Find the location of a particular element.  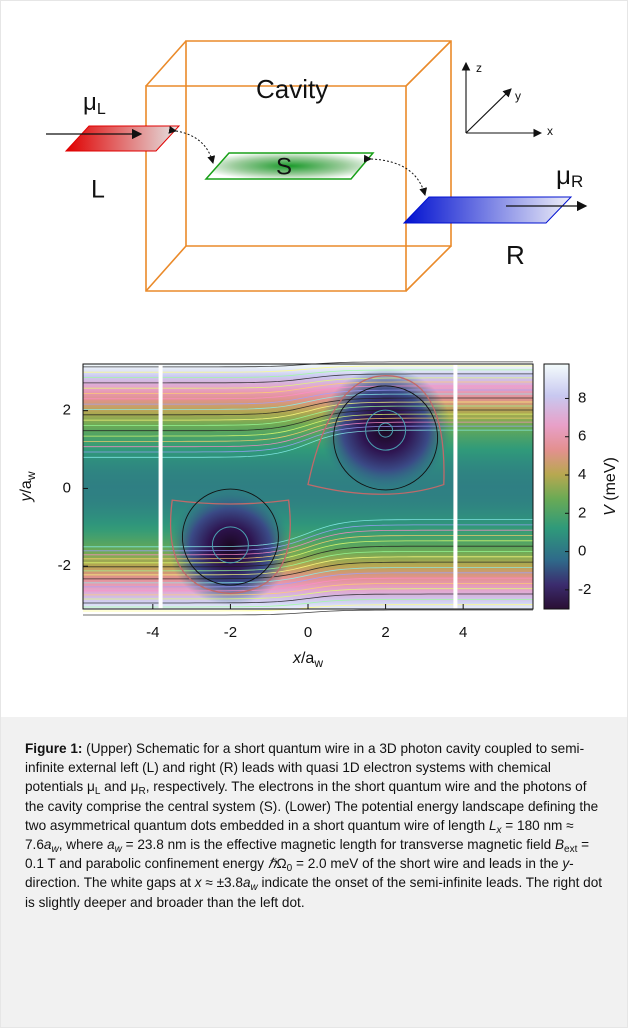

caption-text: B is located at coordinates (559, 845).